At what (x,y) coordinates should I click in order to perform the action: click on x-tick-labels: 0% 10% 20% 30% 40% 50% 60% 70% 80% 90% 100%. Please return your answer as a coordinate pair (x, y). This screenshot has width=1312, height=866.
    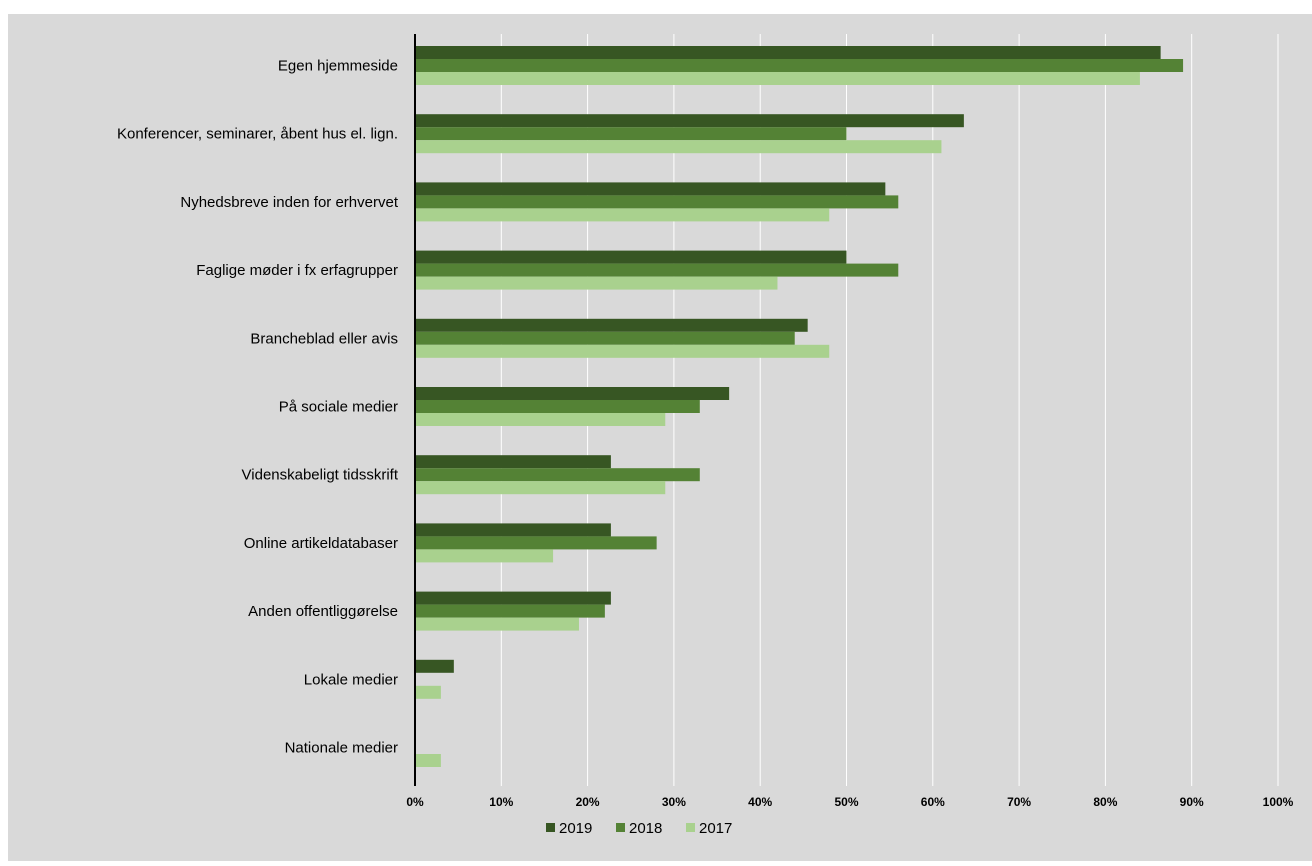
    Looking at the image, I should click on (849, 802).